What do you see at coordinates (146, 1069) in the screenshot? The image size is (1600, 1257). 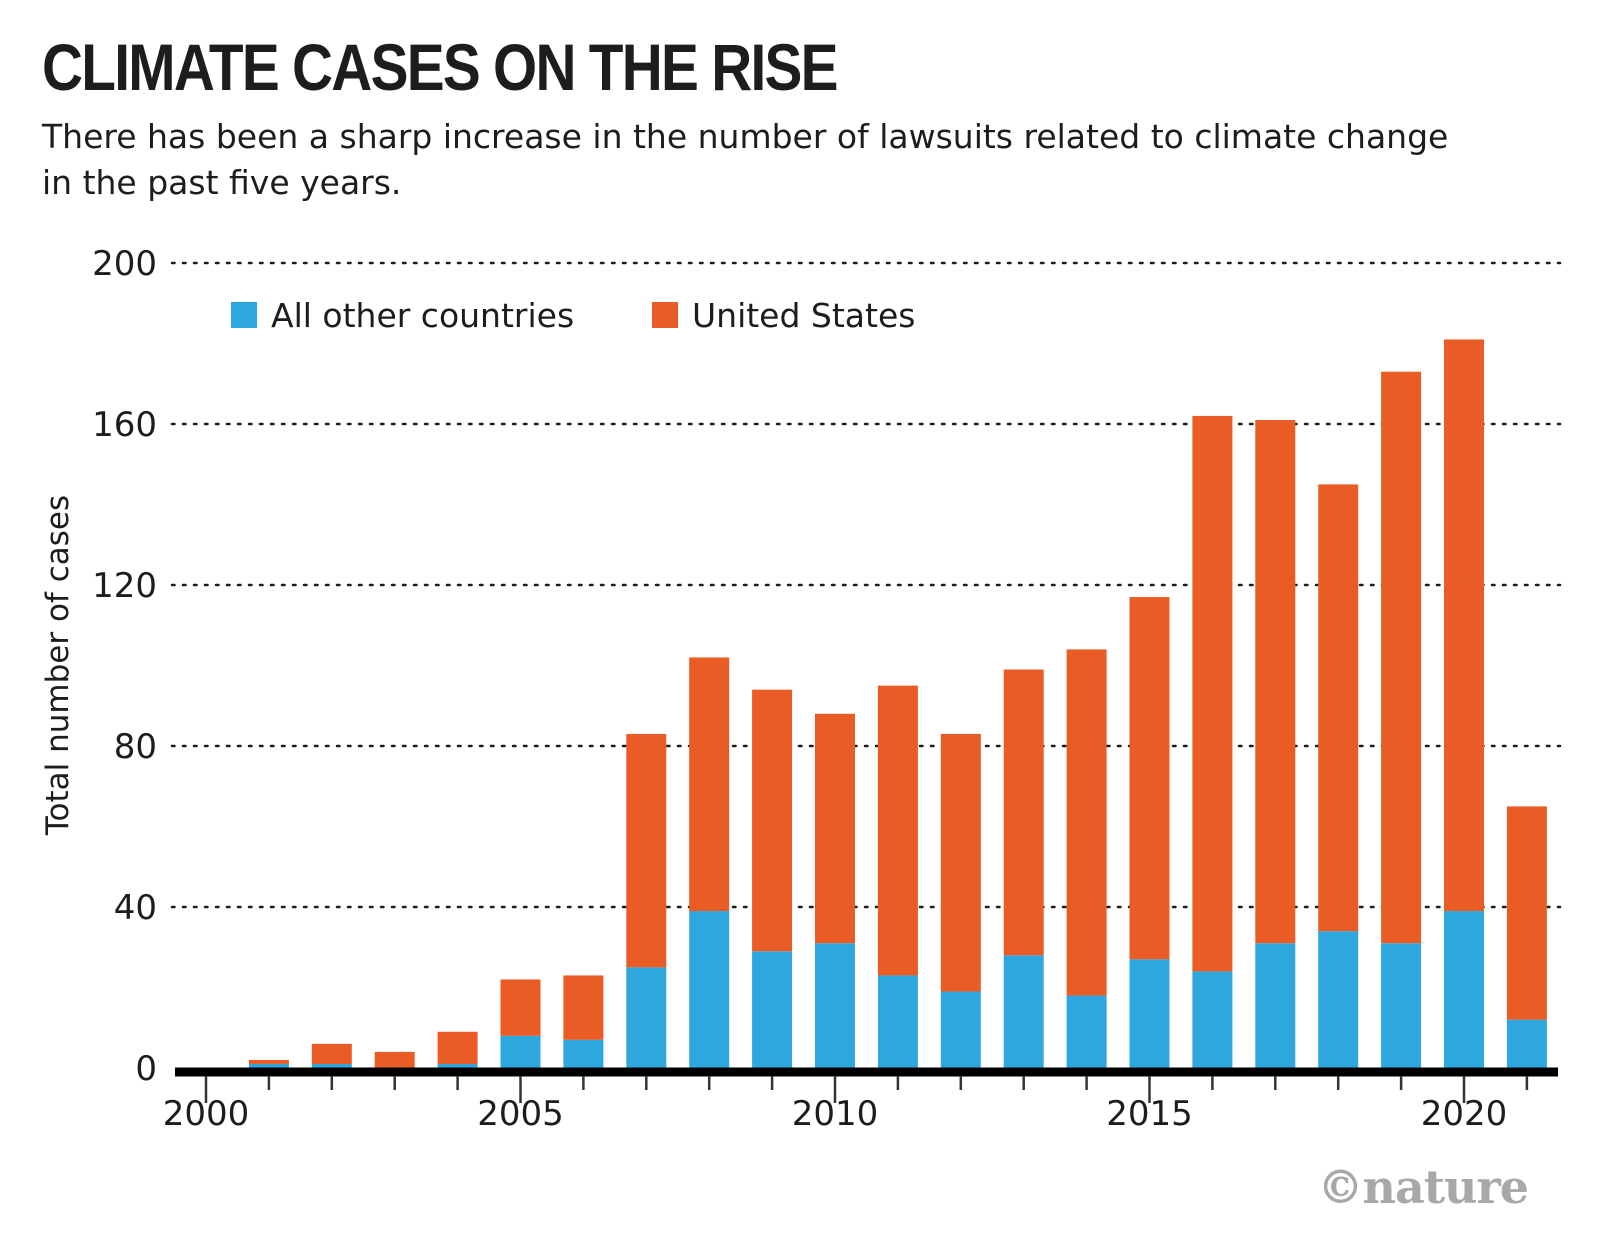 I see `y-tick-label: 0` at bounding box center [146, 1069].